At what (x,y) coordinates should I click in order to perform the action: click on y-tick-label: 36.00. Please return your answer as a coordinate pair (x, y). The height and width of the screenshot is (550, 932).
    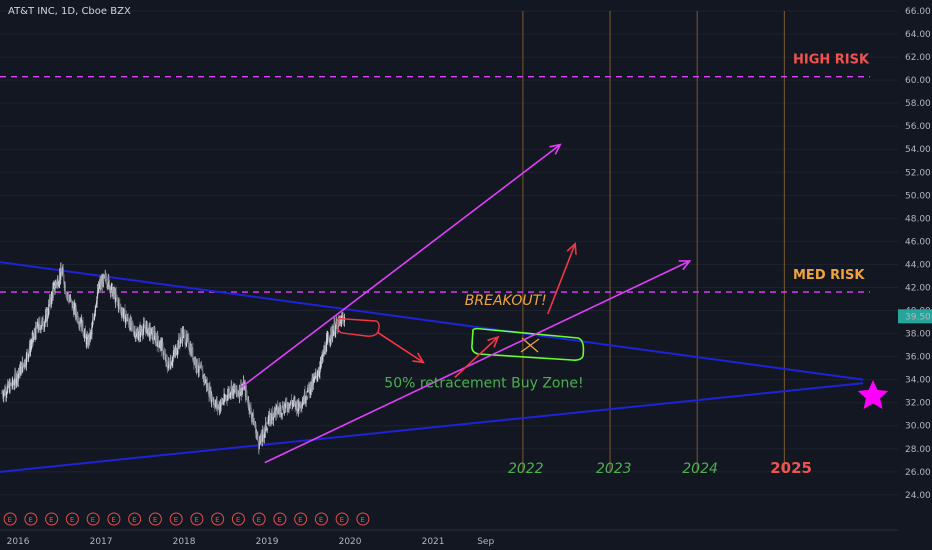
    Looking at the image, I should click on (918, 358).